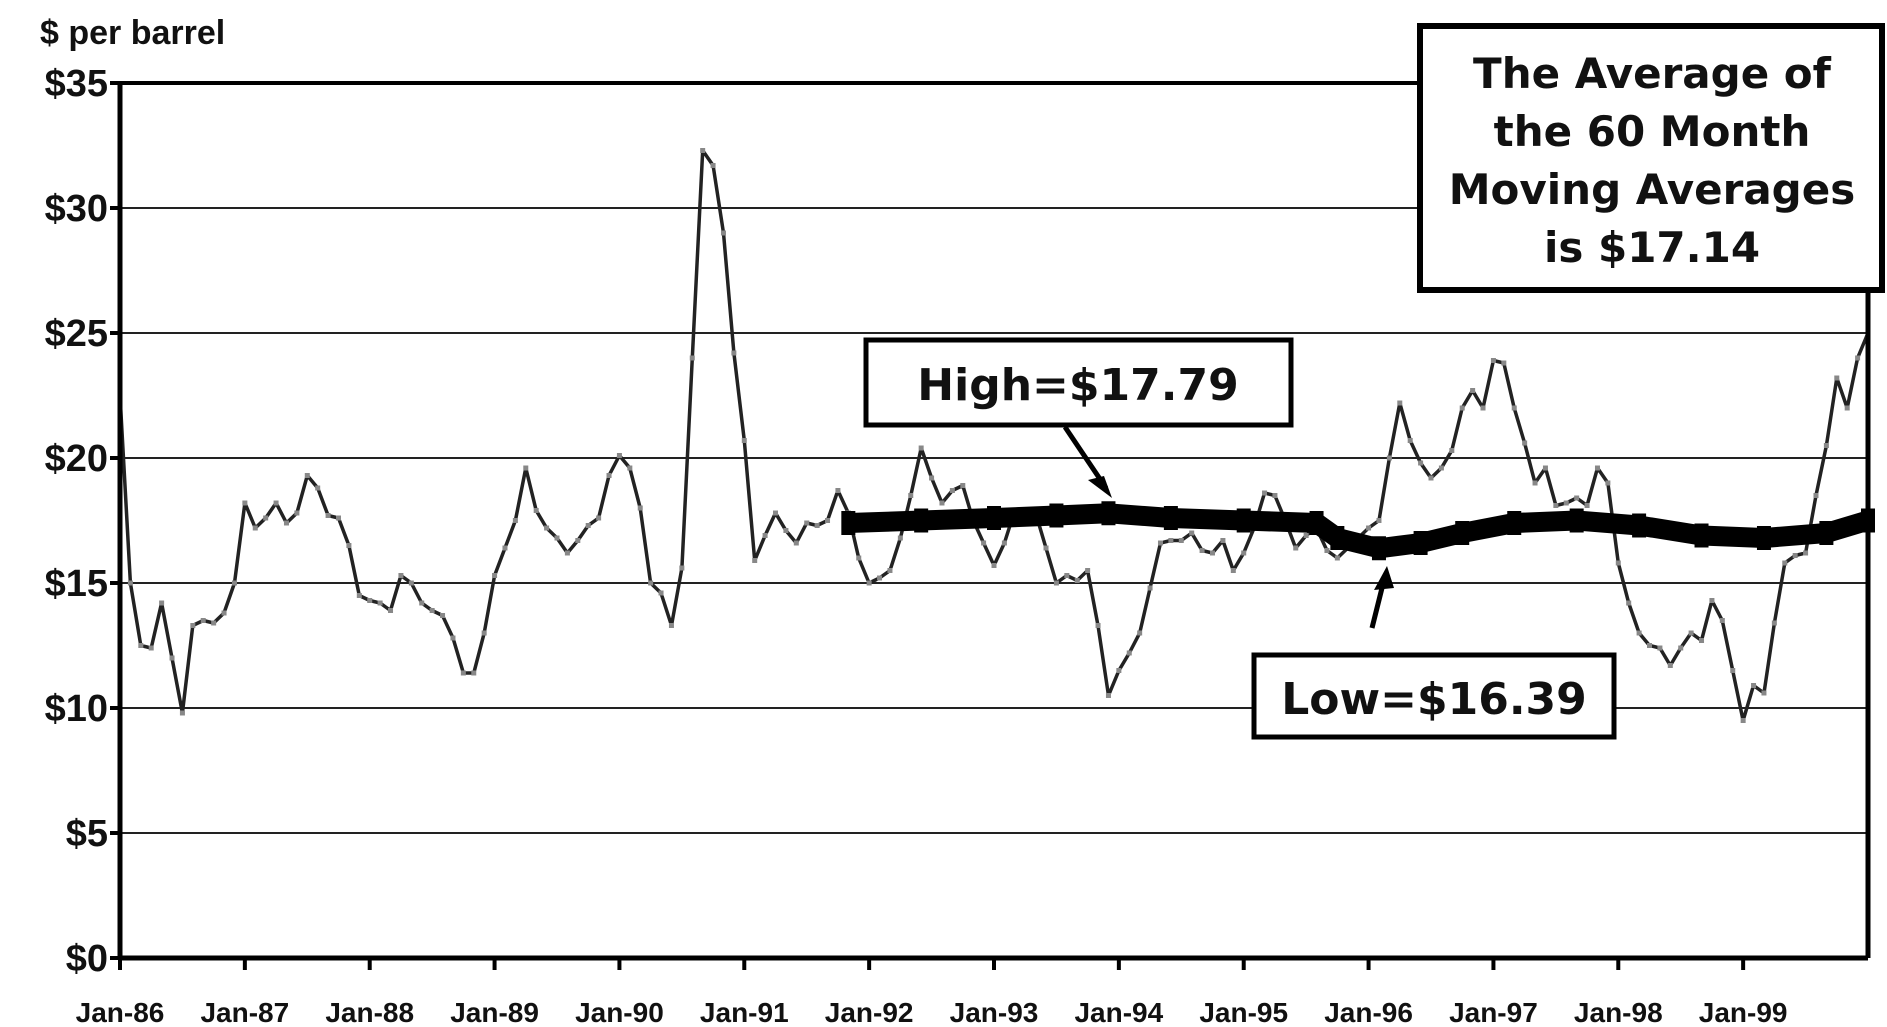  I want to click on x-tick-label: Jan-98, so click(1618, 1012).